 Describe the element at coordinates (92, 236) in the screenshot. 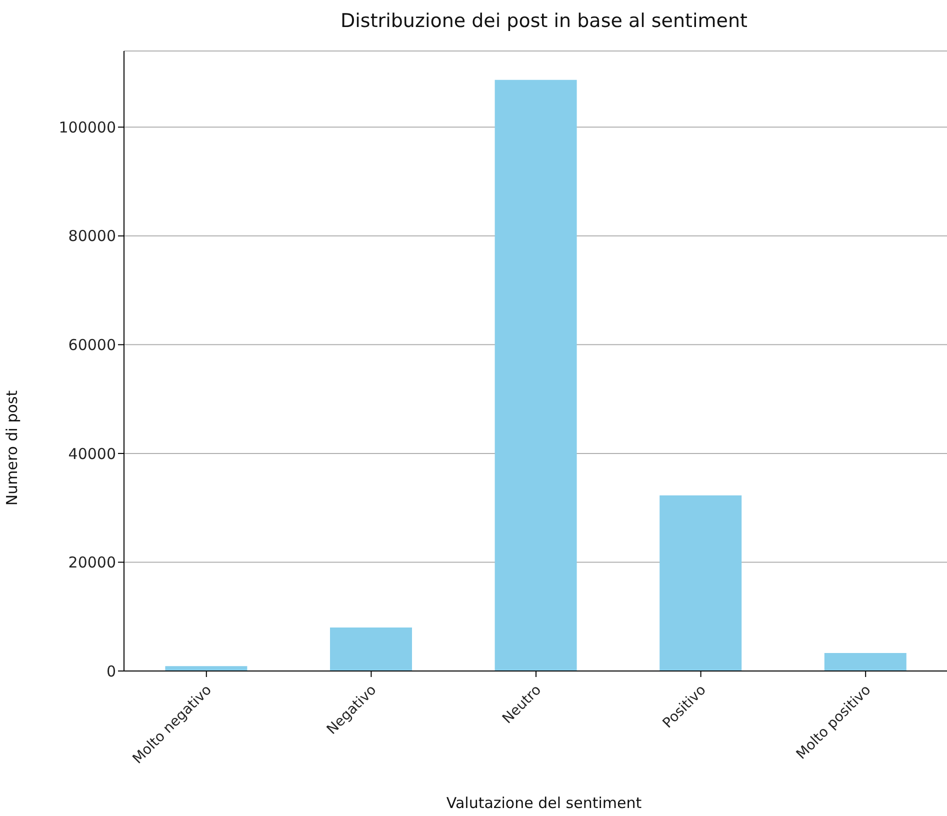

I see `y-tick-label: 80000` at that location.